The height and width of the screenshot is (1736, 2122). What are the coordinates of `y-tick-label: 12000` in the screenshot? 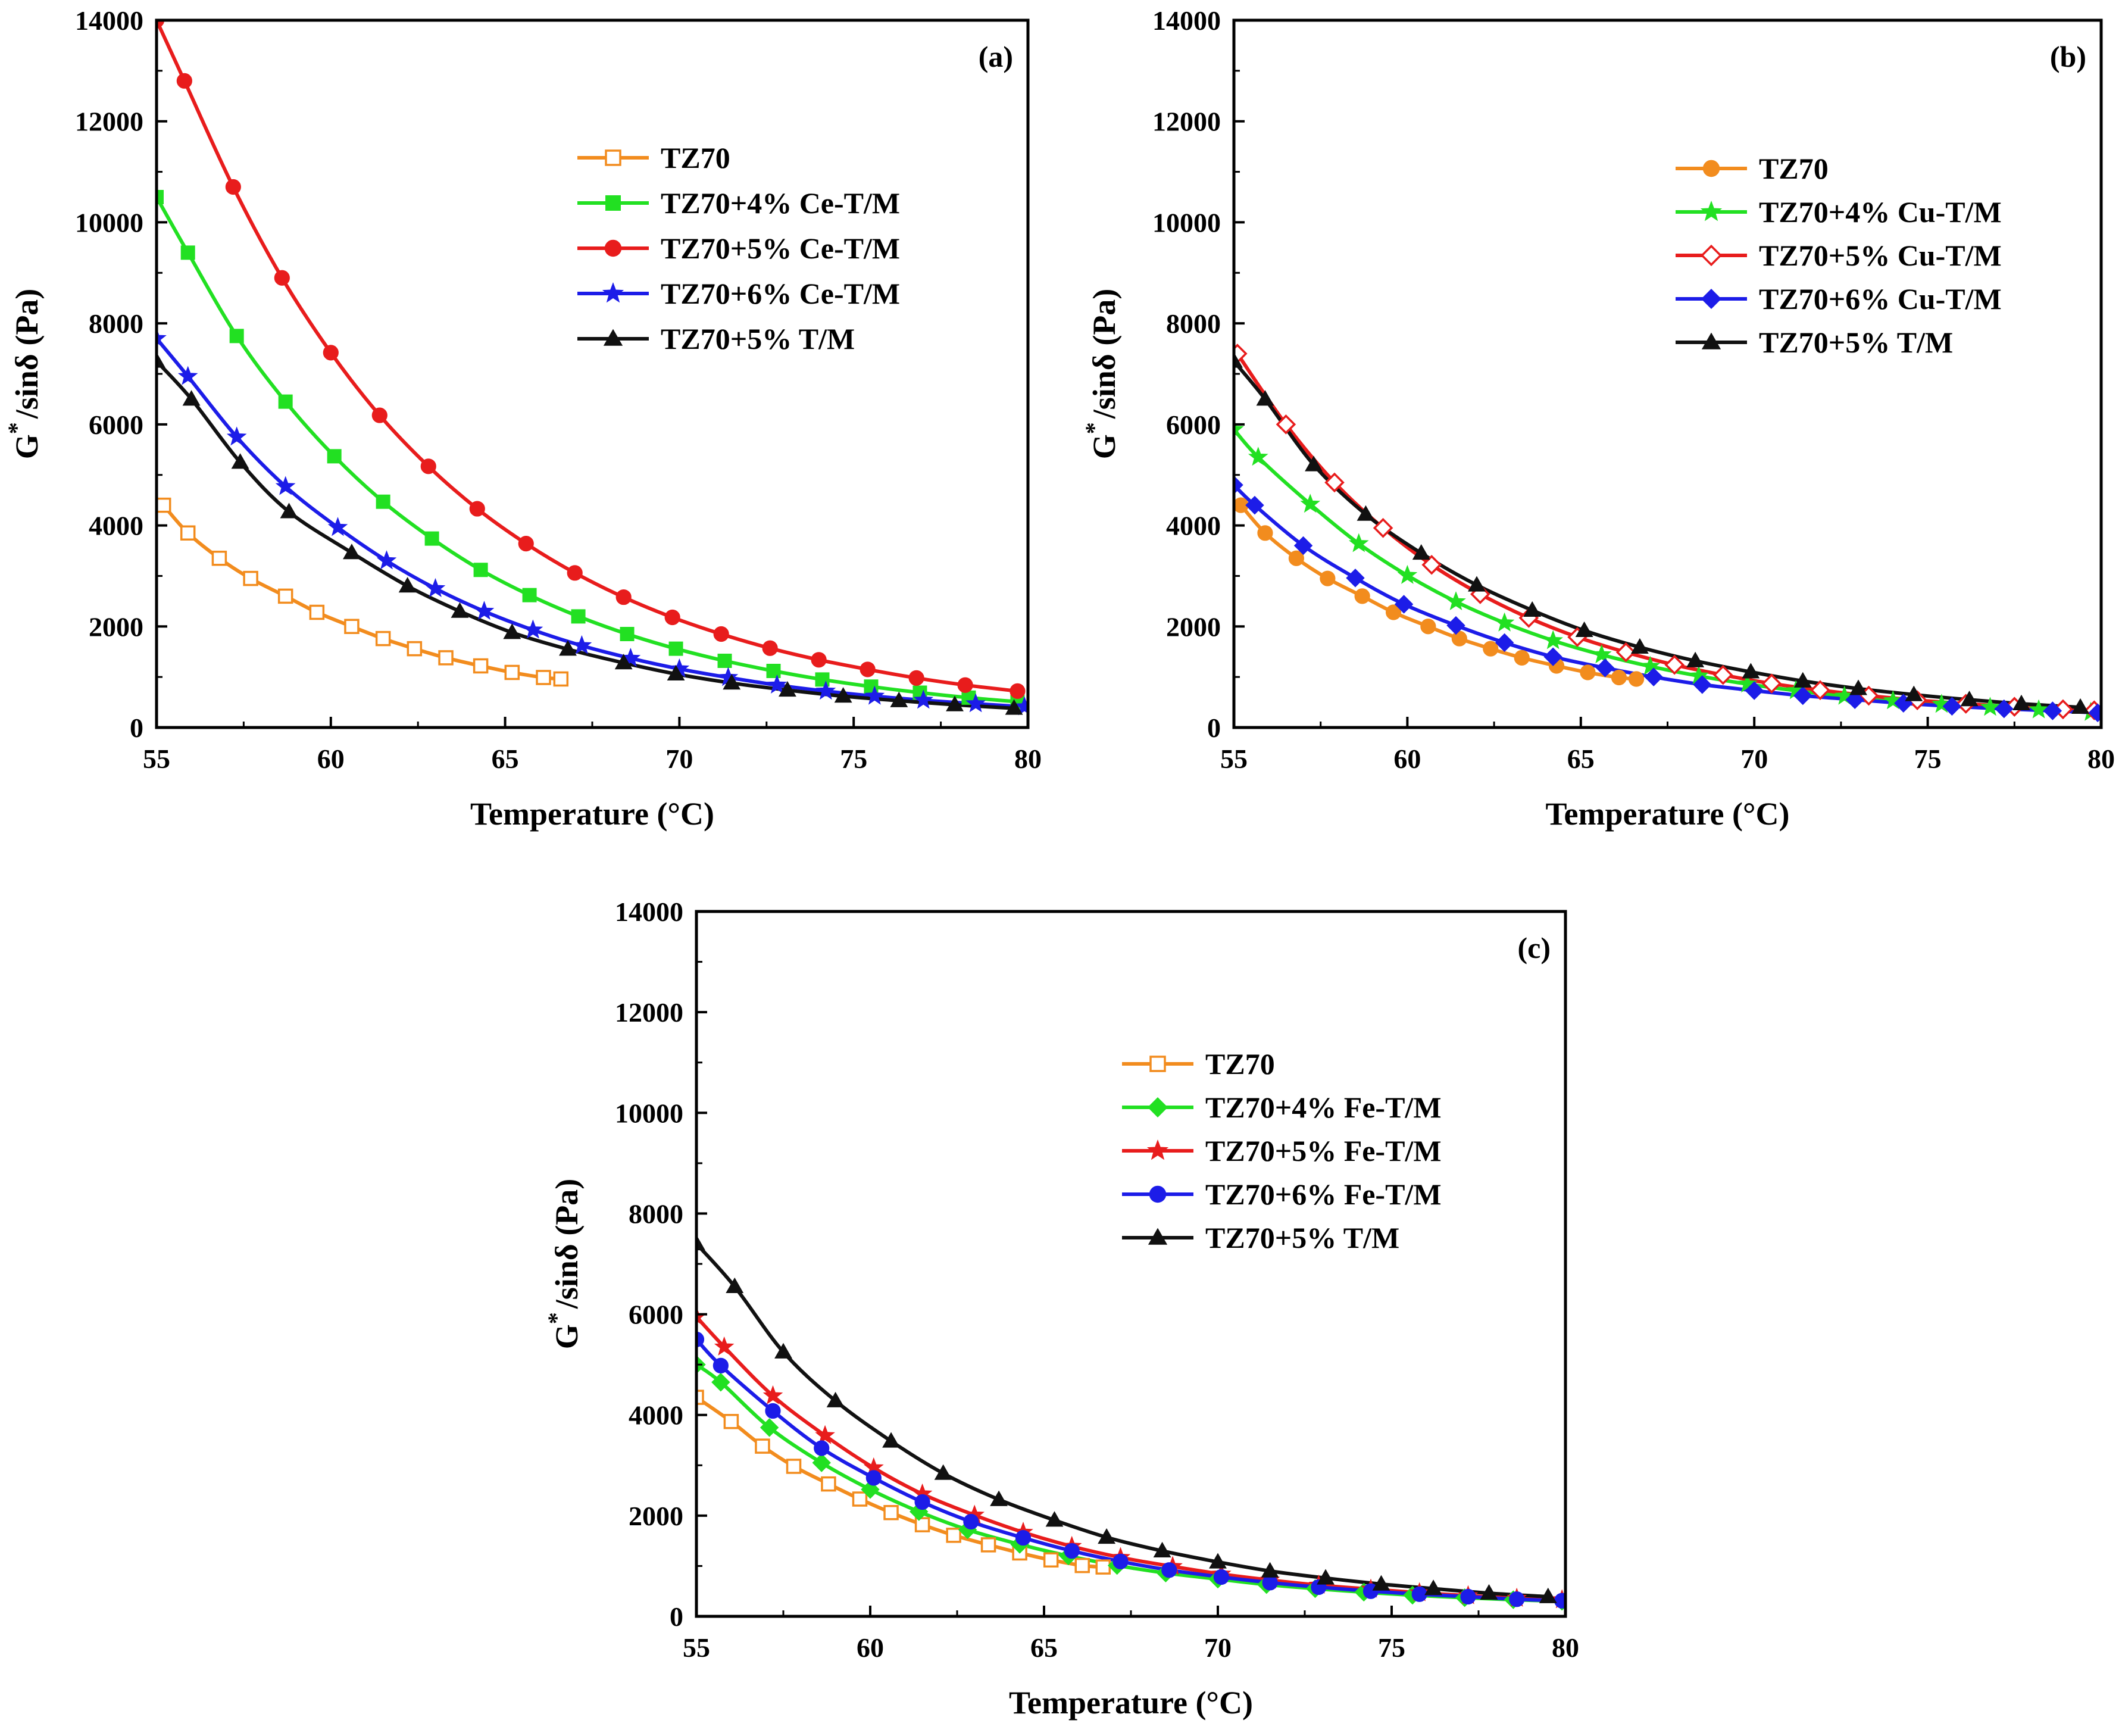 It's located at (1186, 122).